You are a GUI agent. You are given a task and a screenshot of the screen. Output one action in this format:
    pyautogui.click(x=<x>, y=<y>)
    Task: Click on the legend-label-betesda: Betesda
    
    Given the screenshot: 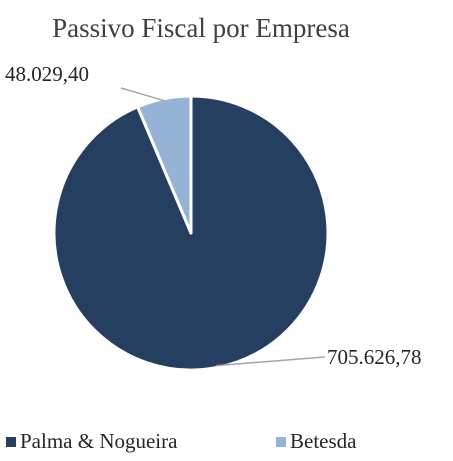 What is the action you would take?
    pyautogui.click(x=323, y=441)
    